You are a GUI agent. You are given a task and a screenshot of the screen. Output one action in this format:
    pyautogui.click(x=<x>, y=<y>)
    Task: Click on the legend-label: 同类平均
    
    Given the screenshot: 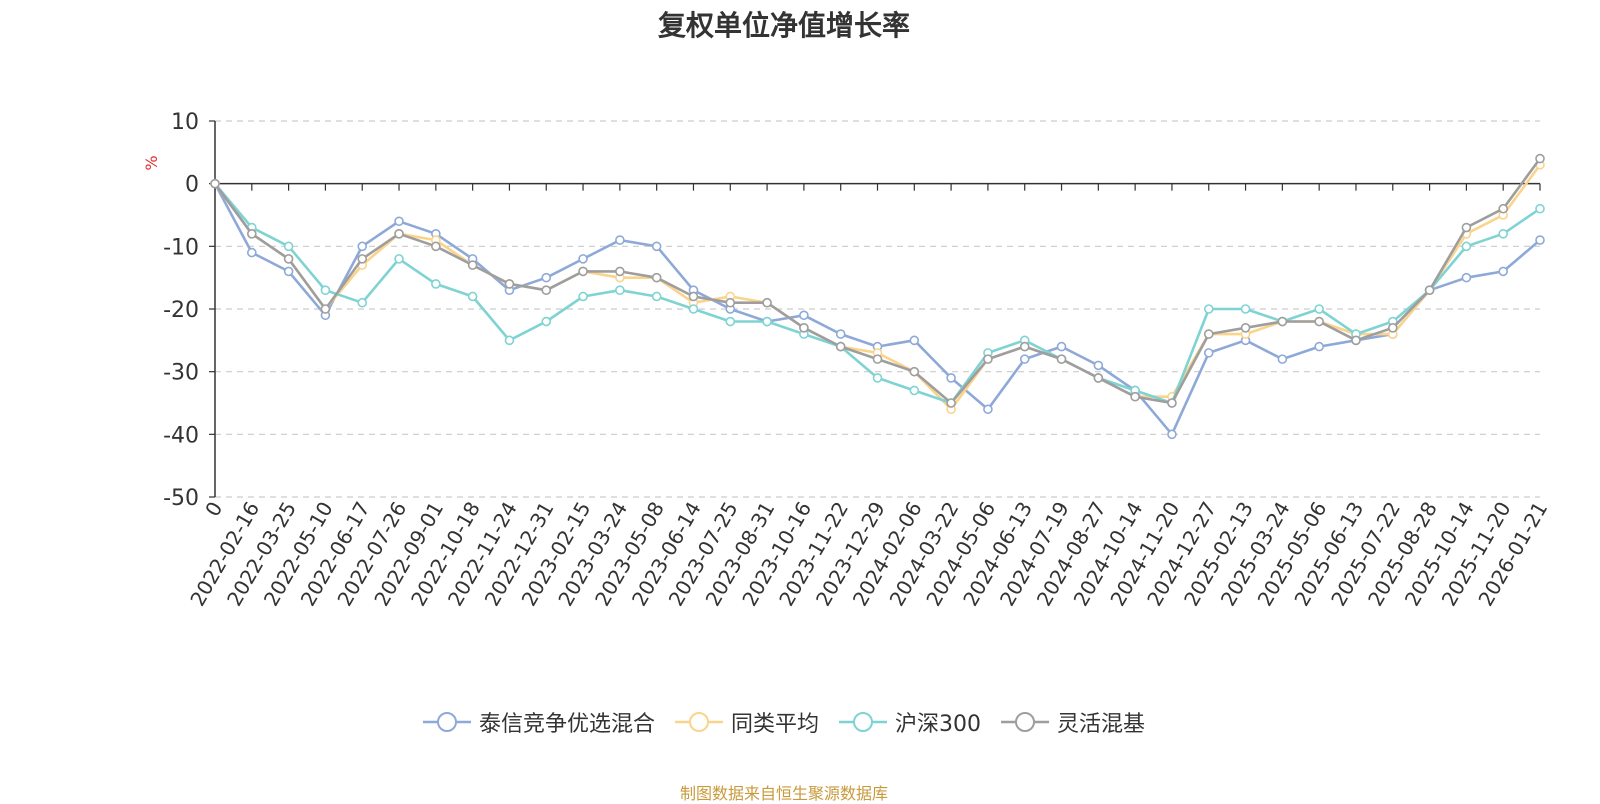 What is the action you would take?
    pyautogui.click(x=774, y=724)
    